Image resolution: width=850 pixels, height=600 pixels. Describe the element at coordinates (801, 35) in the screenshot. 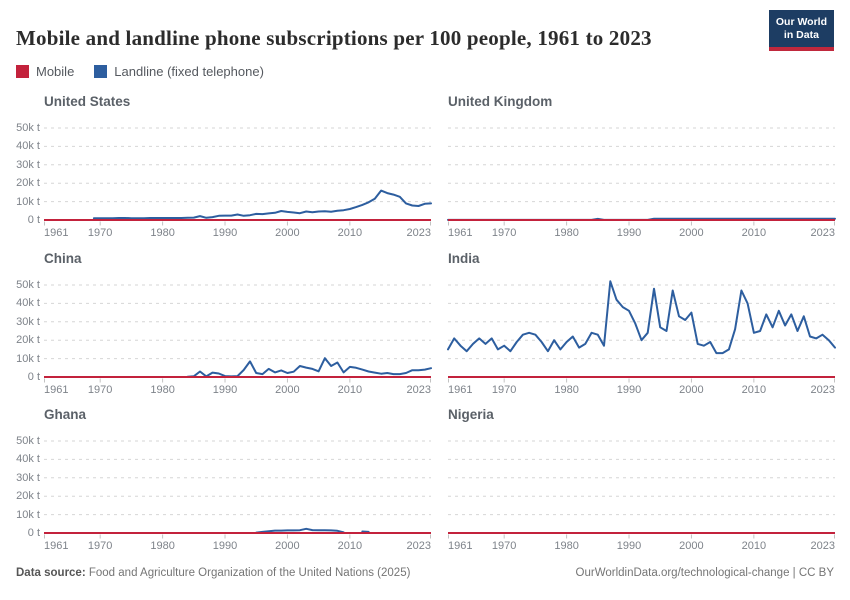

I see `owid-logo-line2: in Data` at that location.